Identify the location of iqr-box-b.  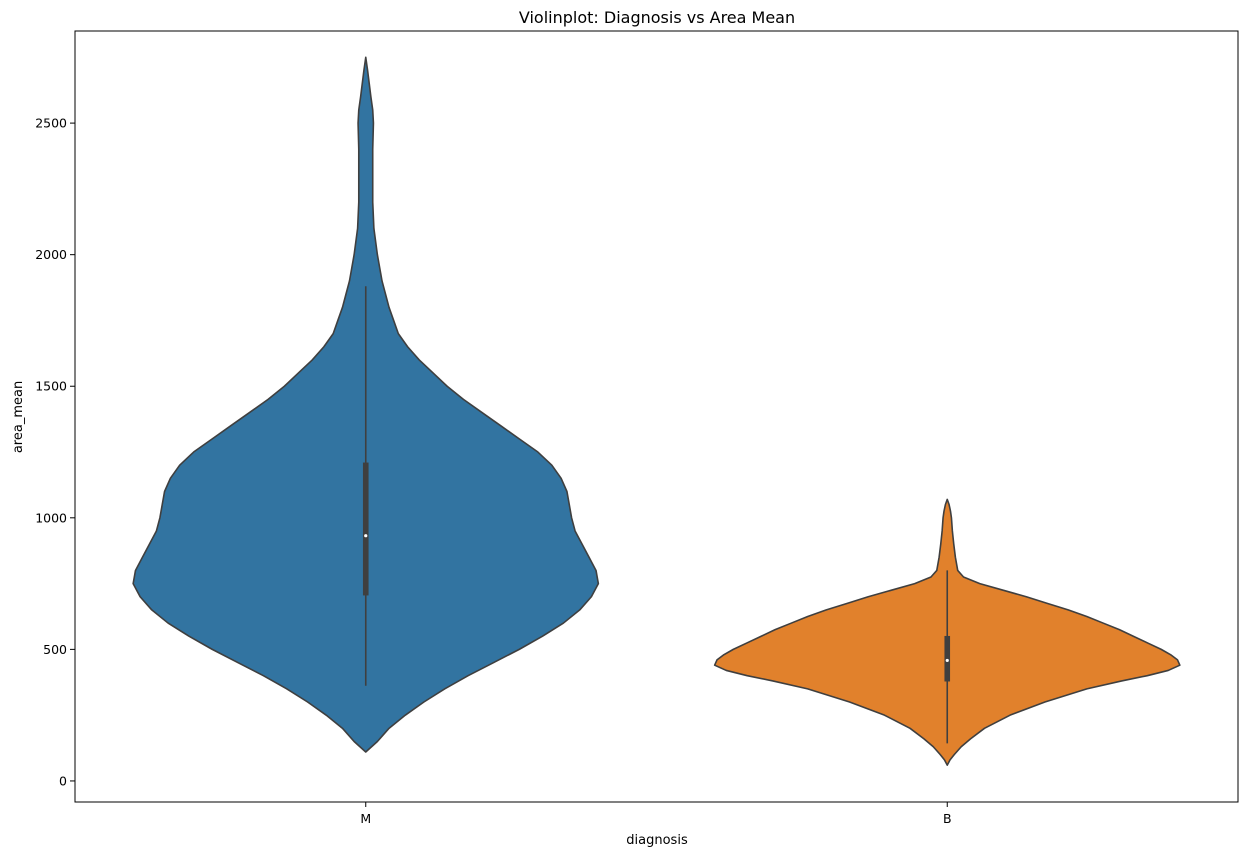
(947, 658).